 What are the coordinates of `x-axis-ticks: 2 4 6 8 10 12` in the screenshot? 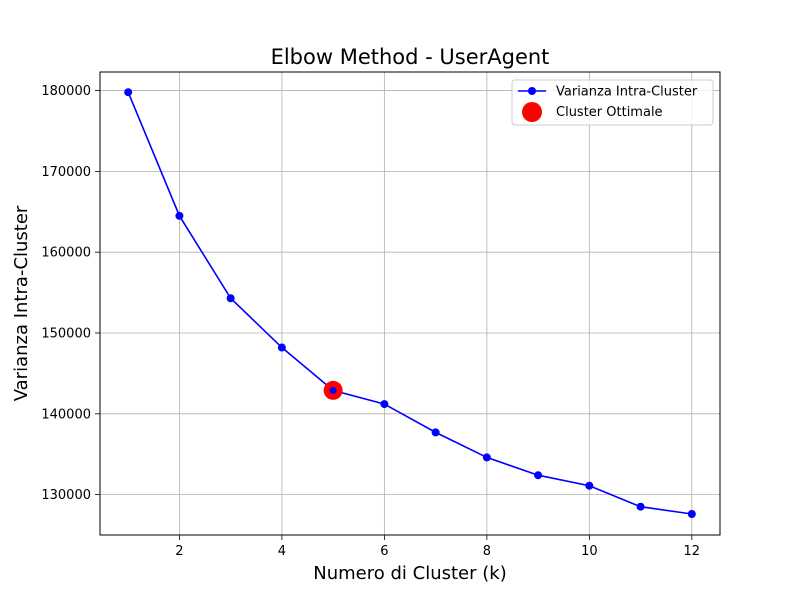 It's located at (437, 547).